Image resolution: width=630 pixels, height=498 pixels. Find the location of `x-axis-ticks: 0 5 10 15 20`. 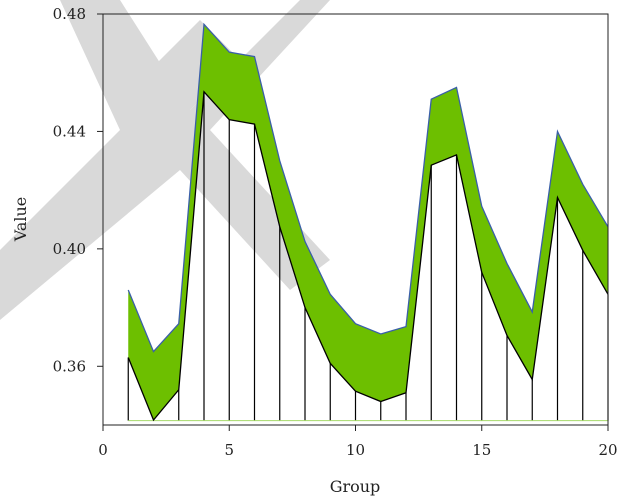

x-axis-ticks: 0 5 10 15 20 is located at coordinates (358, 442).